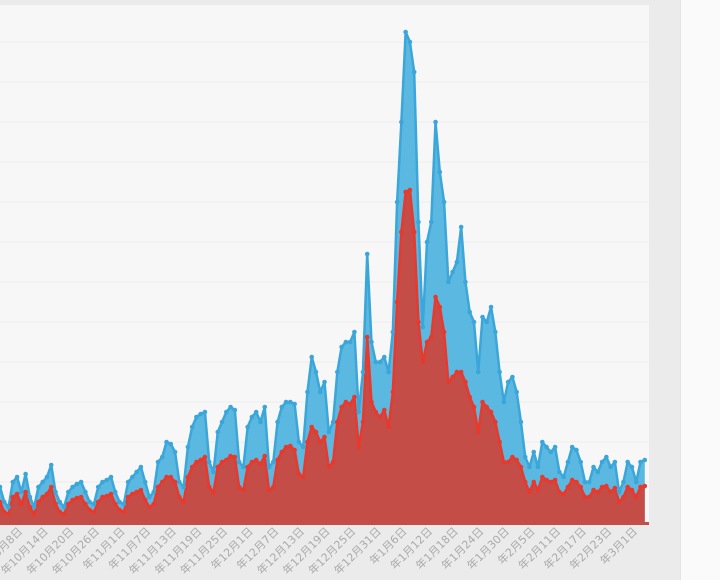  Describe the element at coordinates (324, 523) in the screenshot. I see `x-axis-baseline` at that location.